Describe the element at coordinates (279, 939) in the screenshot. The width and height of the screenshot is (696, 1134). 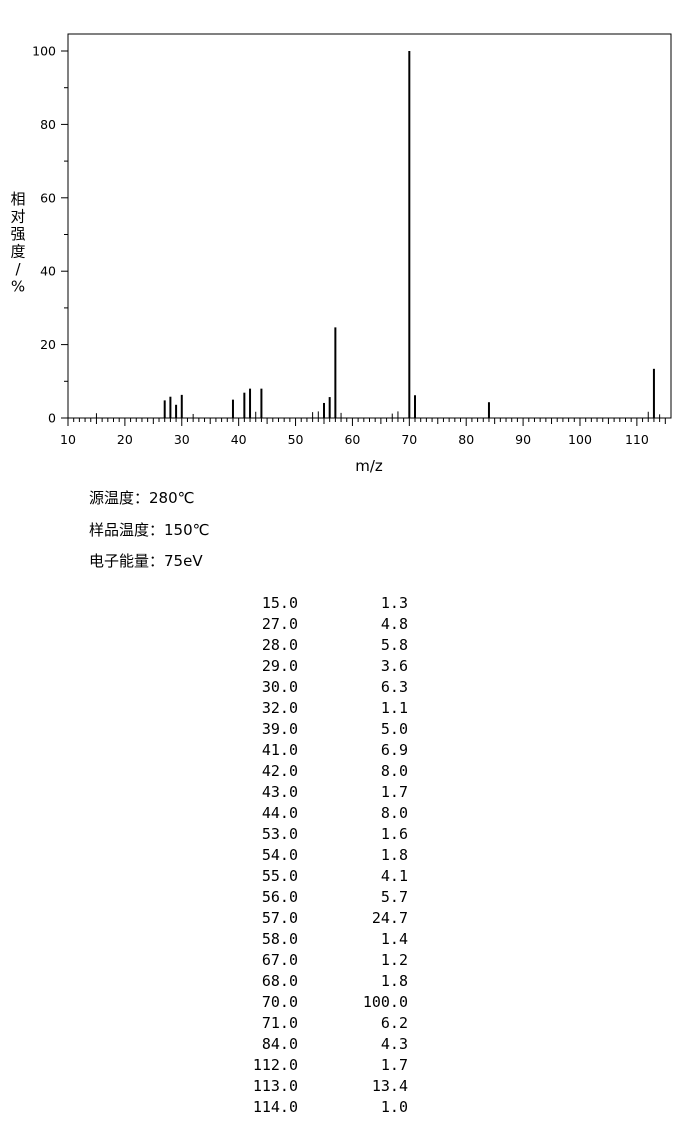
I see `mz-cell: 58.0` at that location.